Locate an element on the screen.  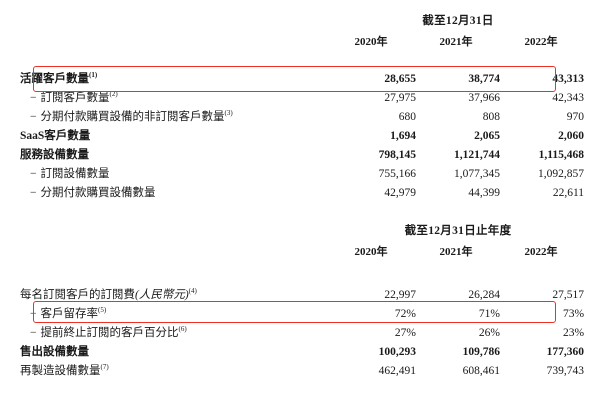
cell-2020: 42,979 is located at coordinates (400, 192).